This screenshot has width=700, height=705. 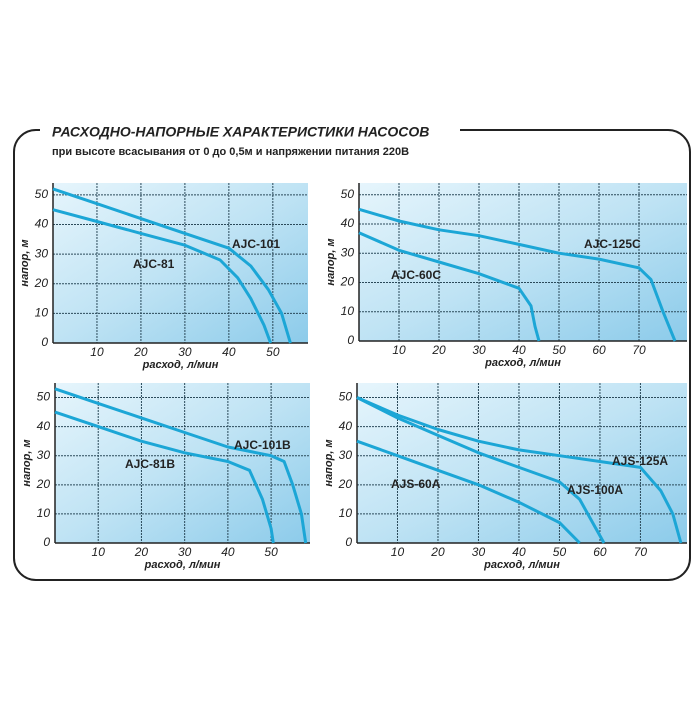 What do you see at coordinates (416, 484) in the screenshot?
I see `series-label: AJS-60A` at bounding box center [416, 484].